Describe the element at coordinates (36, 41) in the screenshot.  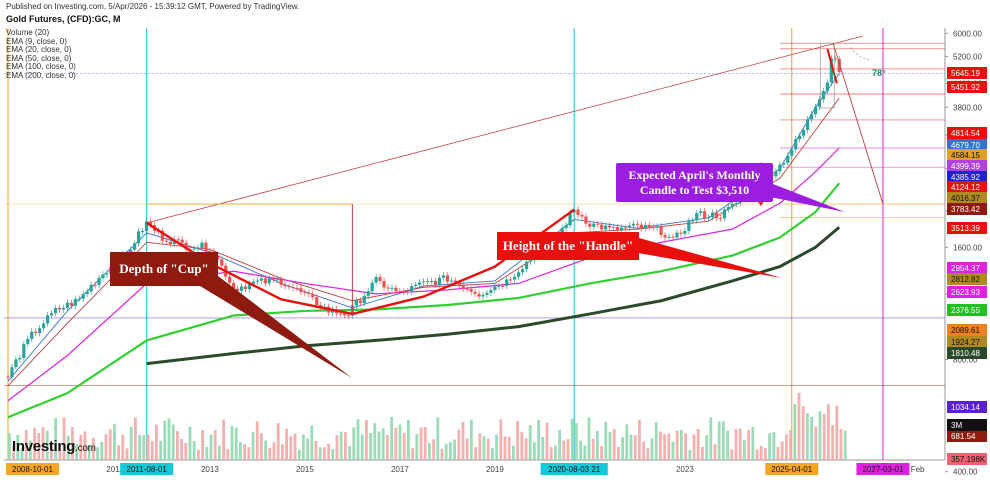
I see `indicator-ema-9: EMA (9, close, 0)` at that location.